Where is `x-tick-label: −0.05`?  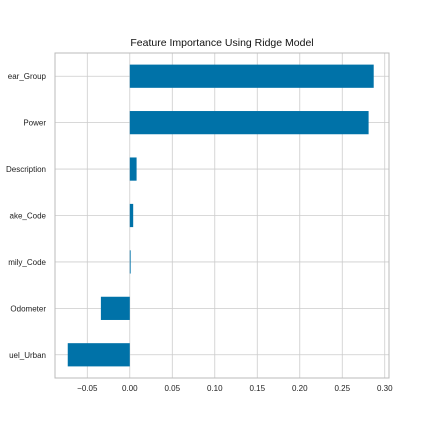
x-tick-label: −0.05 is located at coordinates (87, 388).